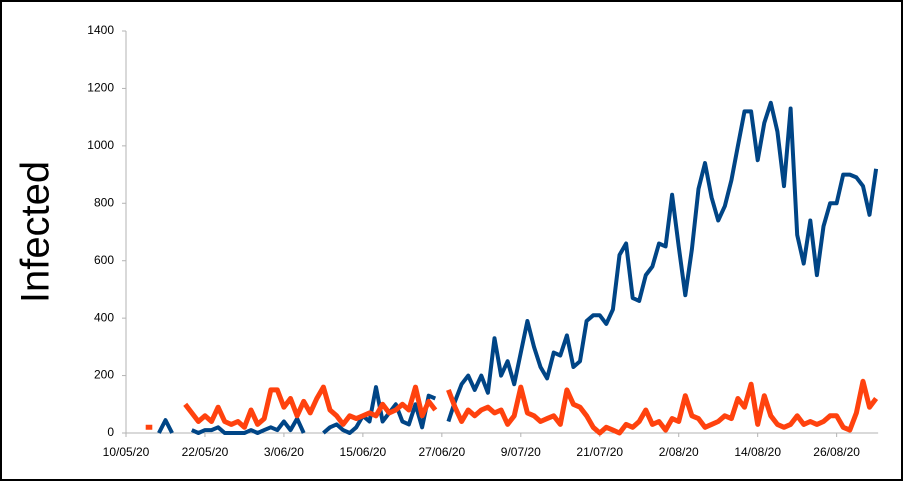  Describe the element at coordinates (100, 145) in the screenshot. I see `y-tick-label: 1000` at that location.